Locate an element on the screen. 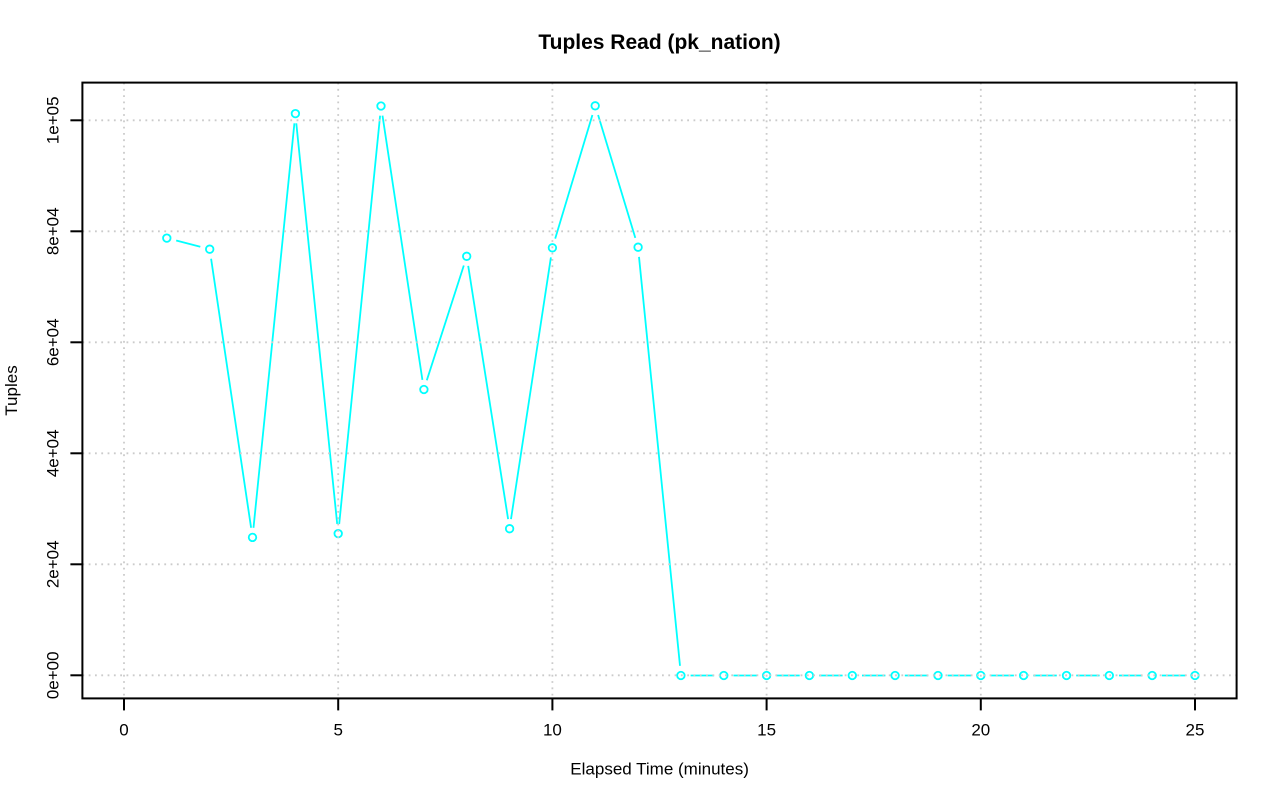 This screenshot has height=801, width=1280. svg-text: 5 is located at coordinates (337, 729).